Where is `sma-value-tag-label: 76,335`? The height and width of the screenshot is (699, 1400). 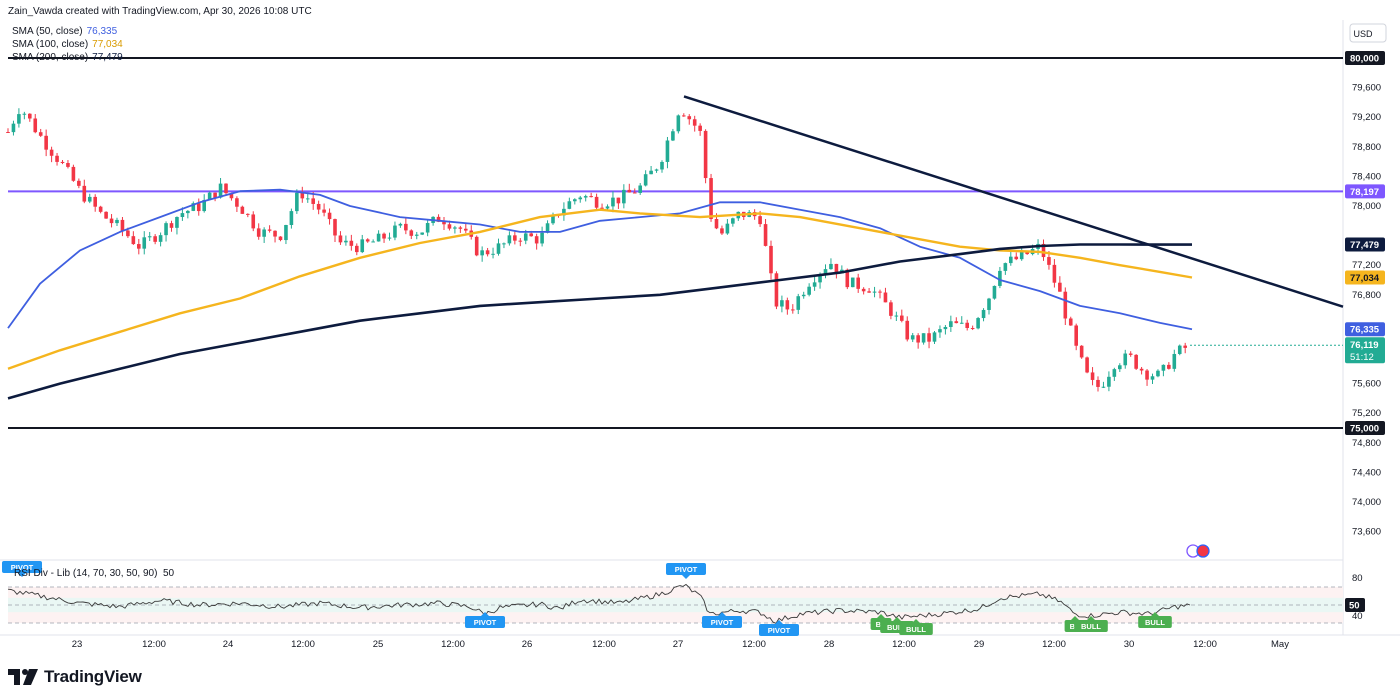
sma-value-tag-label: 76,335 is located at coordinates (1365, 330).